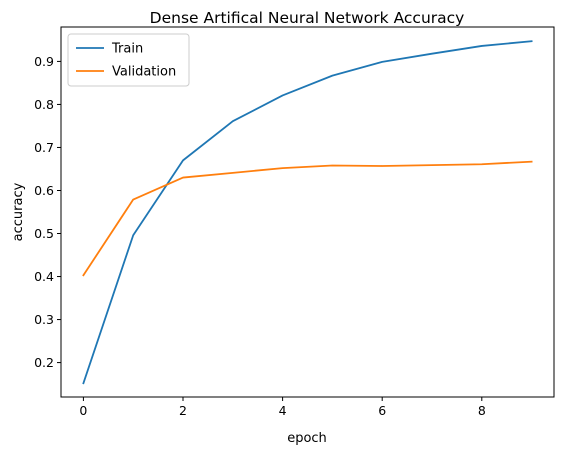 This screenshot has width=567, height=455. What do you see at coordinates (44, 319) in the screenshot?
I see `y-tick-label: 0.3` at bounding box center [44, 319].